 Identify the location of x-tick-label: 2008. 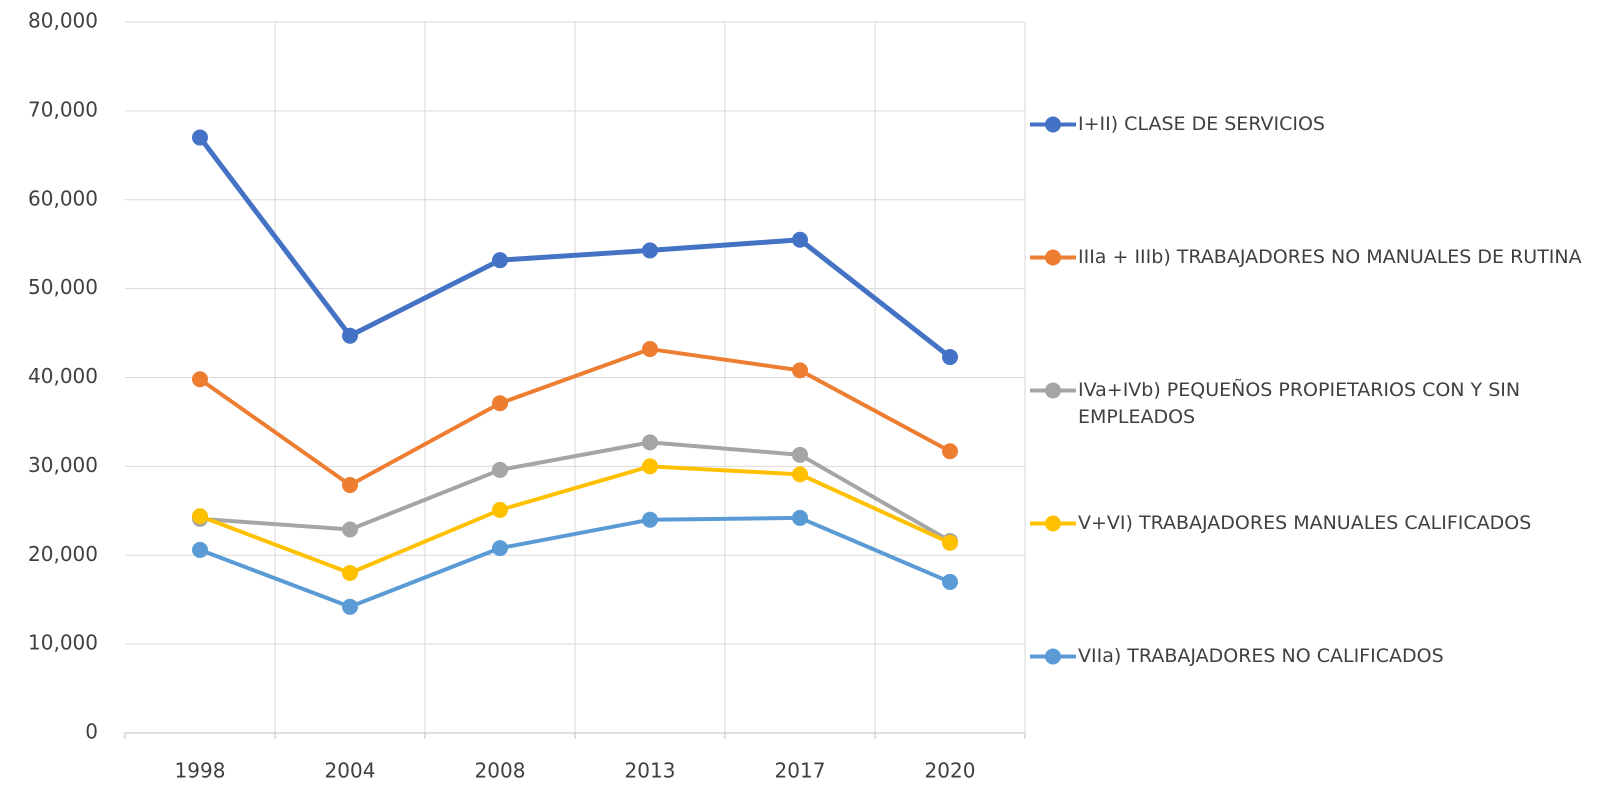
(500, 771).